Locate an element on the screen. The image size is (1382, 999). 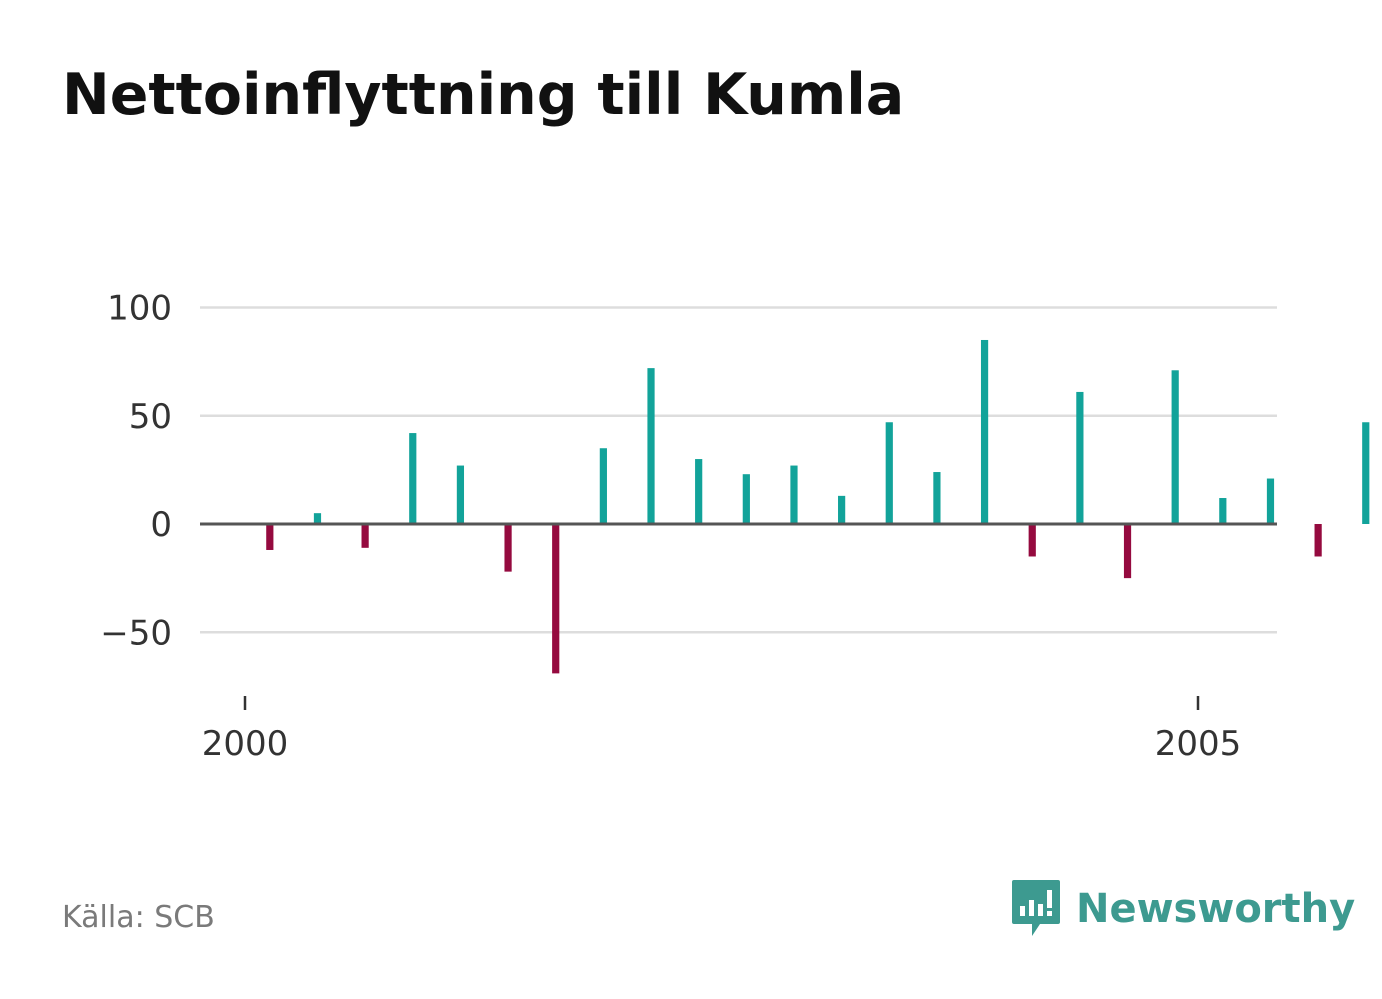
x-tick-label: 2005 is located at coordinates (1198, 744).